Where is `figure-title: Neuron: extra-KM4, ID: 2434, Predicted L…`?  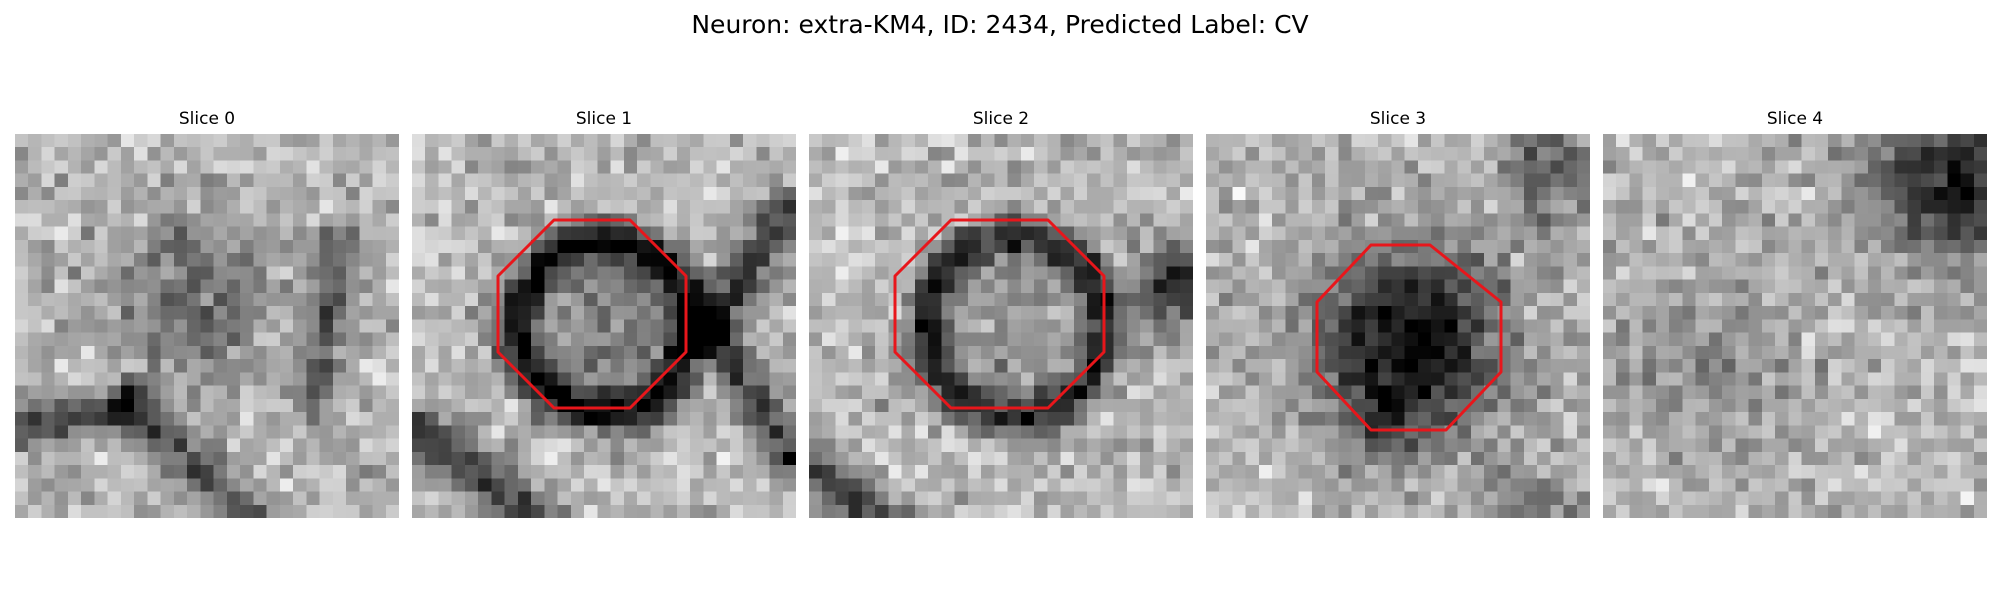 figure-title: Neuron: extra-KM4, ID: 2434, Predicted L… is located at coordinates (1000, 24).